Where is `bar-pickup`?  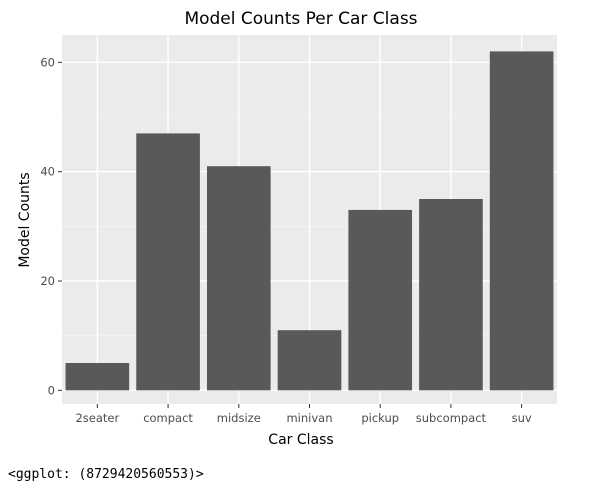 bar-pickup is located at coordinates (380, 300).